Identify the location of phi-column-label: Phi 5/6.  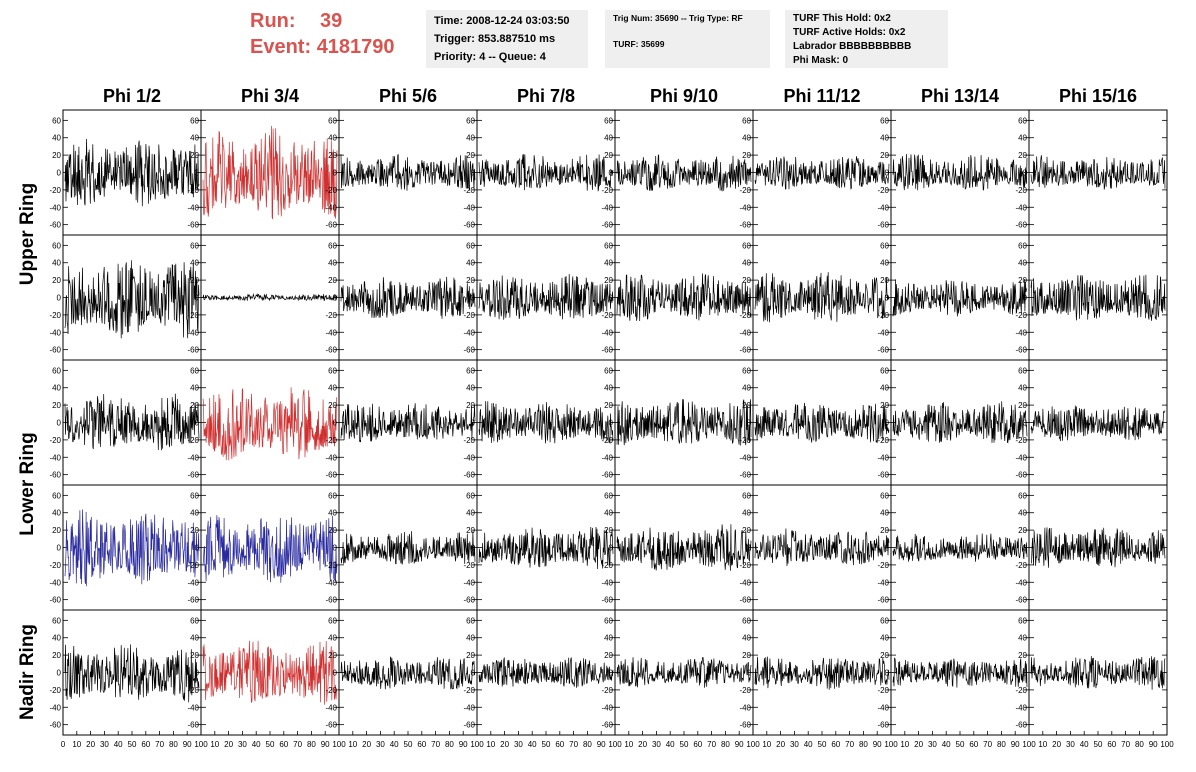
(408, 96).